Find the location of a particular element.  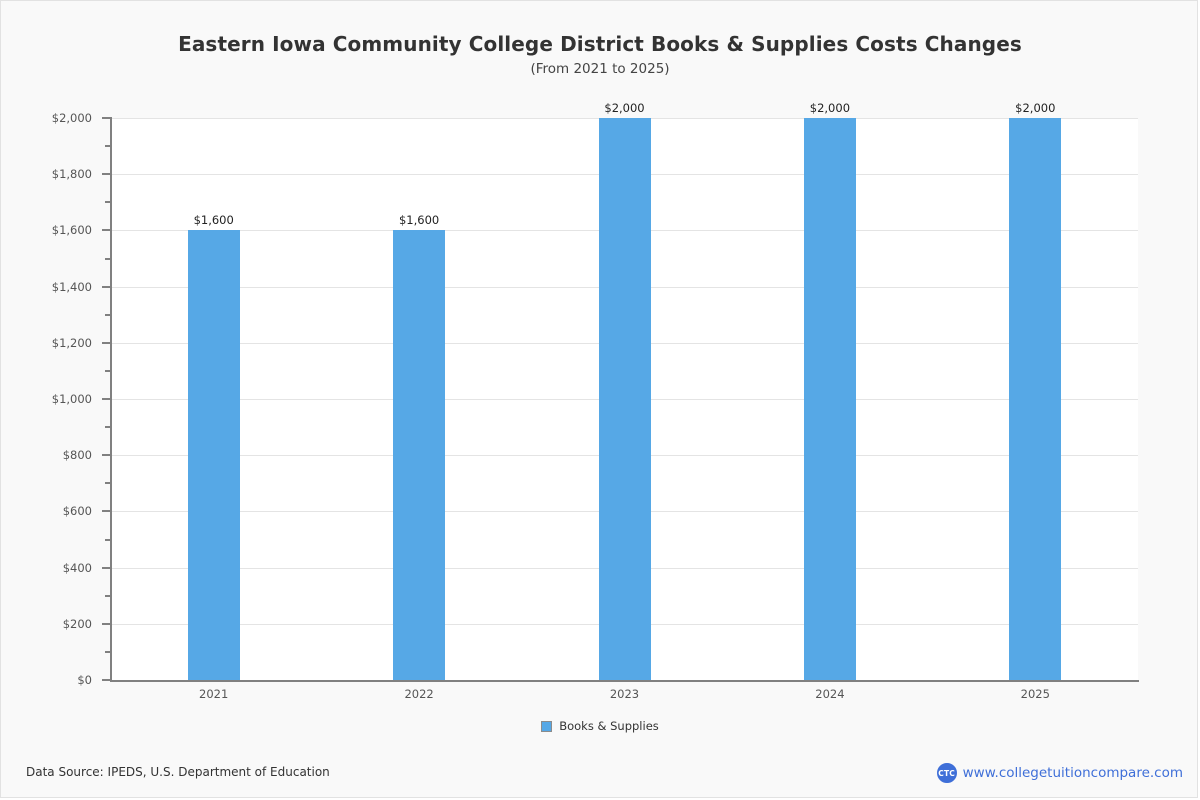

chart-subtitle: (From 2021 to 2025) is located at coordinates (600, 69).